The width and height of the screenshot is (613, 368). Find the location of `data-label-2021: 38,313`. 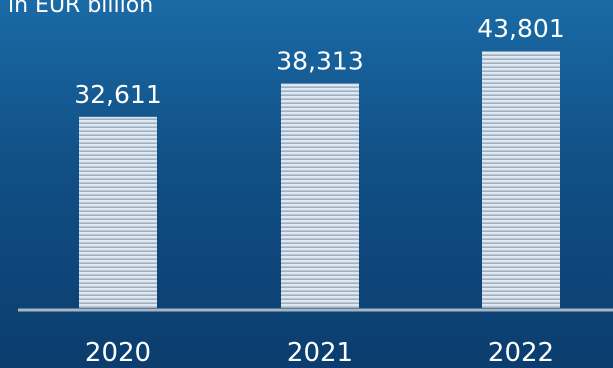

data-label-2021: 38,313 is located at coordinates (319, 60).